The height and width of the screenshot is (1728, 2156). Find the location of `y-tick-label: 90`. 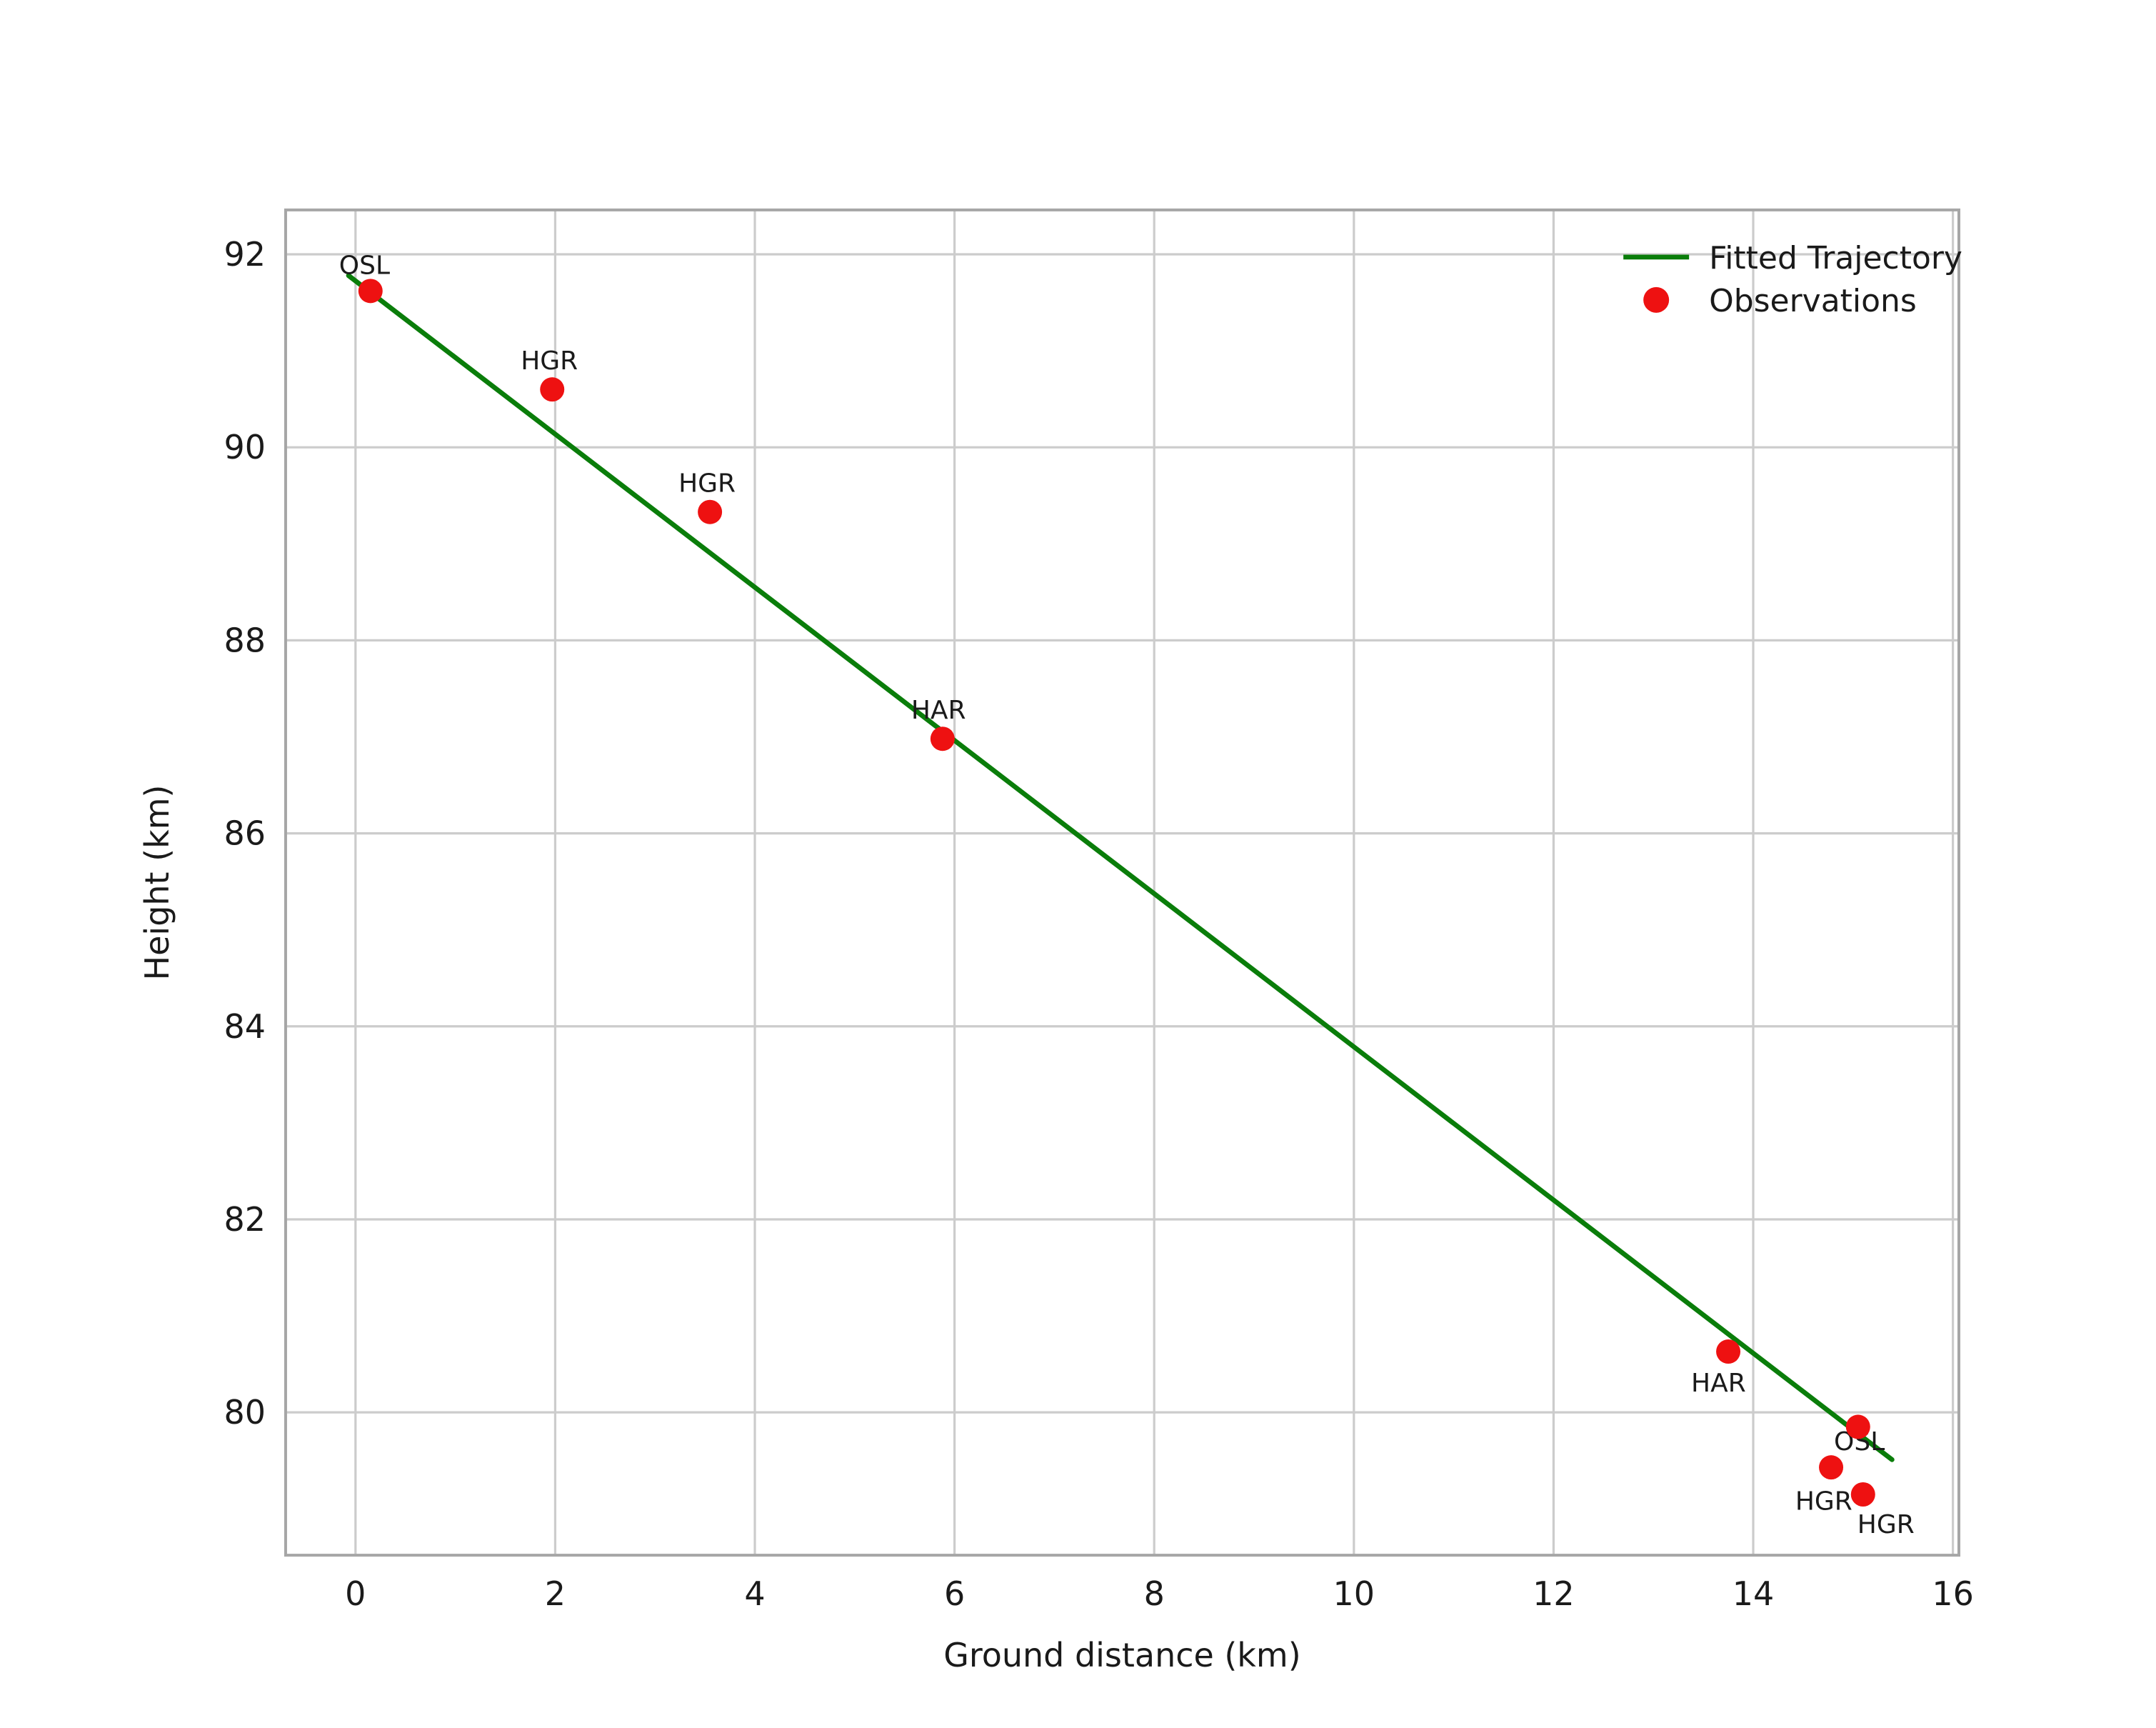

y-tick-label: 90 is located at coordinates (244, 447).